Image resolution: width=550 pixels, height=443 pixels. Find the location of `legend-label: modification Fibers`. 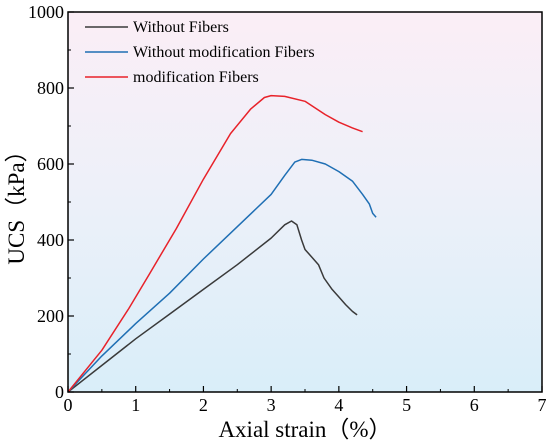

legend-label: modification Fibers is located at coordinates (196, 77).